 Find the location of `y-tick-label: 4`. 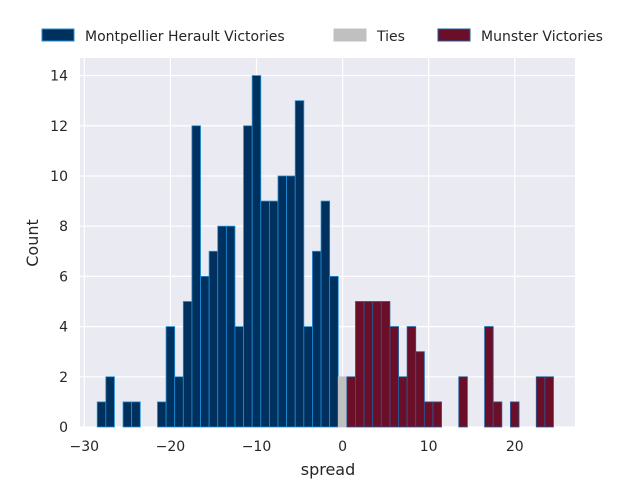

y-tick-label: 4 is located at coordinates (63, 328).